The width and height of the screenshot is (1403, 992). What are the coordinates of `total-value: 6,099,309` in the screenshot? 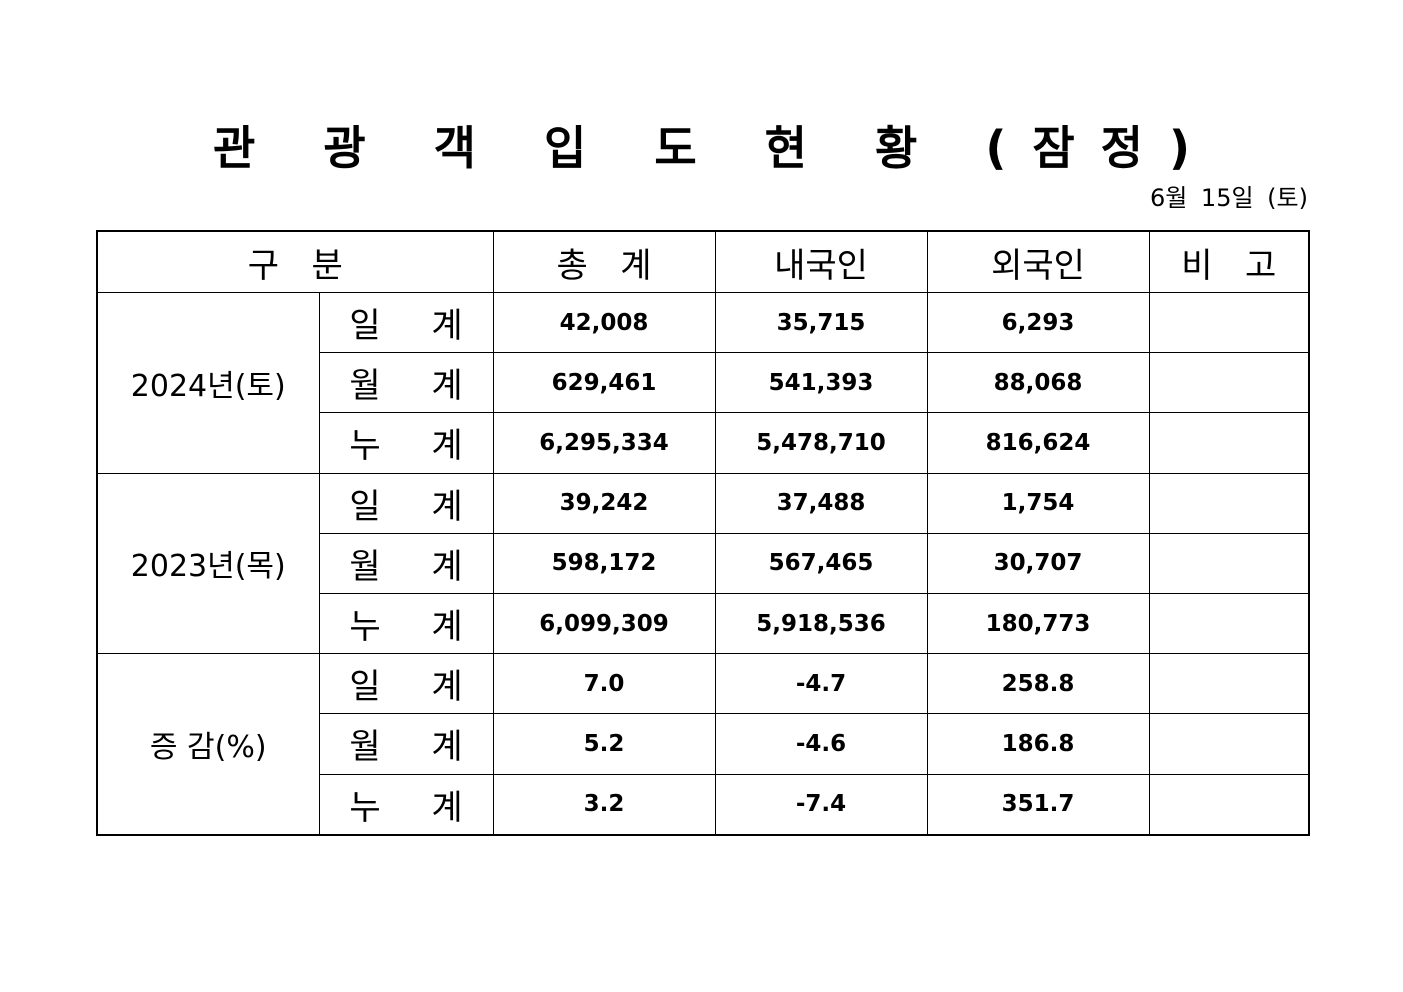 It's located at (604, 623).